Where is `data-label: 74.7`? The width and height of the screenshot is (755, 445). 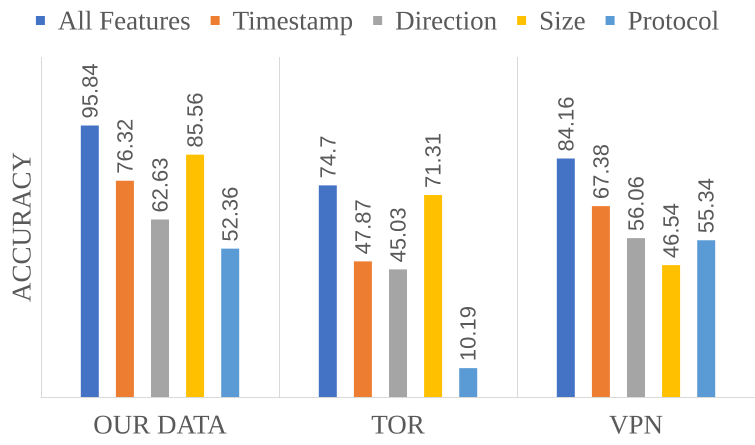 data-label: 74.7 is located at coordinates (327, 157).